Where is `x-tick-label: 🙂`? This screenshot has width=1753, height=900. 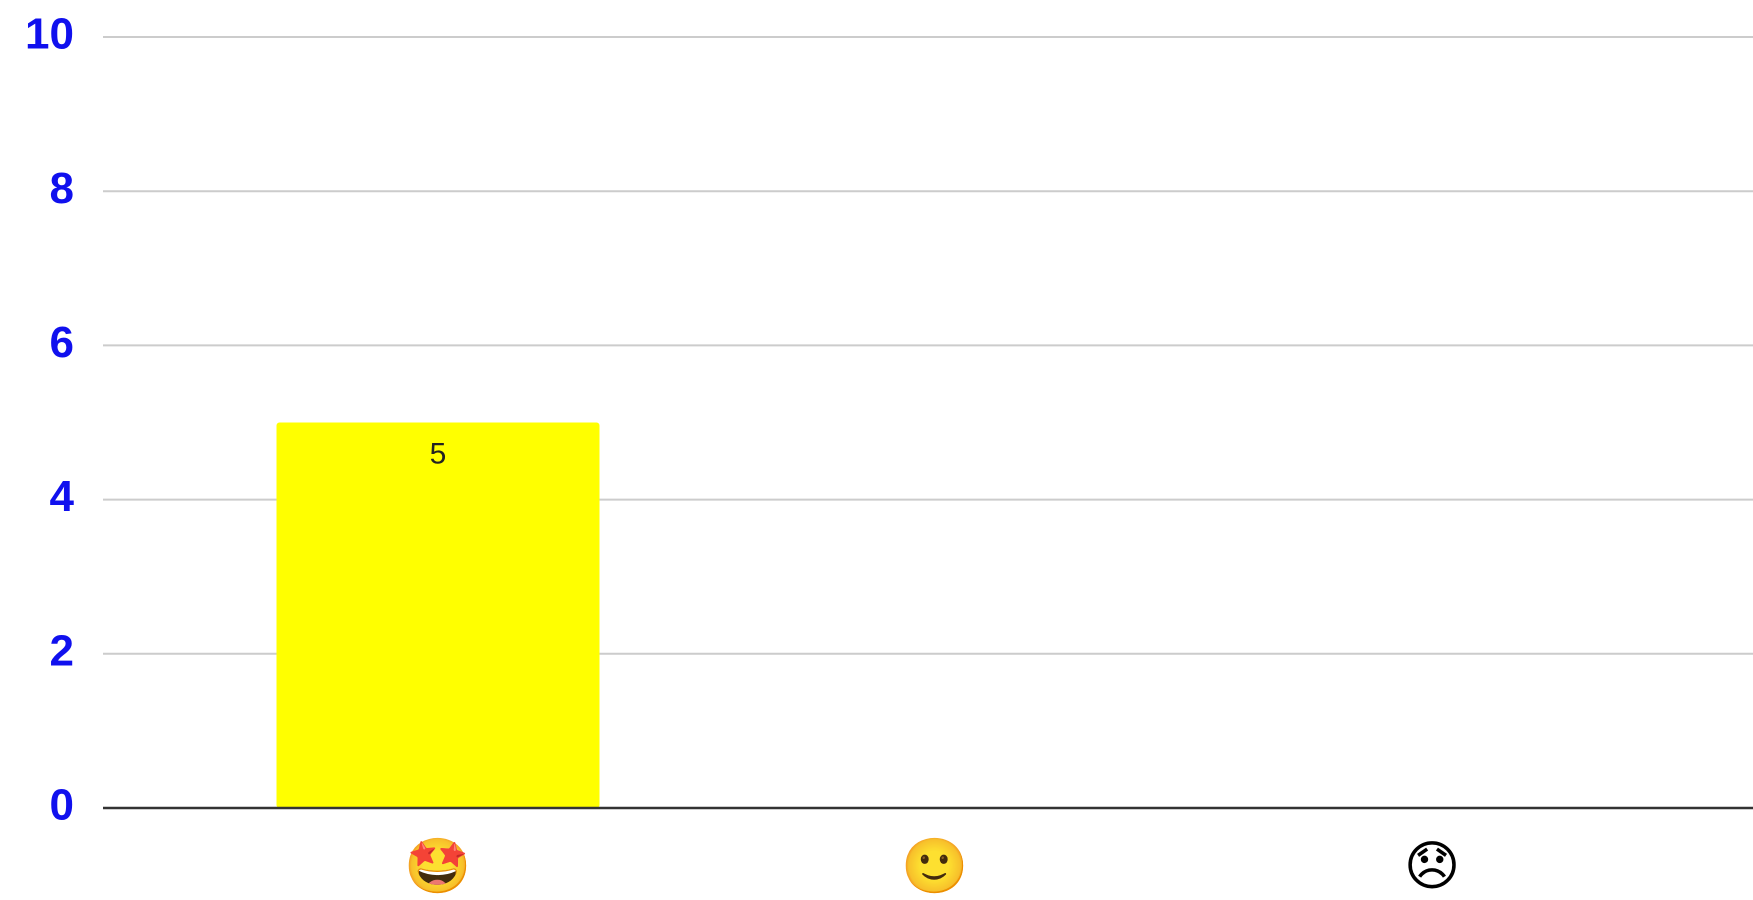 x-tick-label: 🙂 is located at coordinates (934, 866).